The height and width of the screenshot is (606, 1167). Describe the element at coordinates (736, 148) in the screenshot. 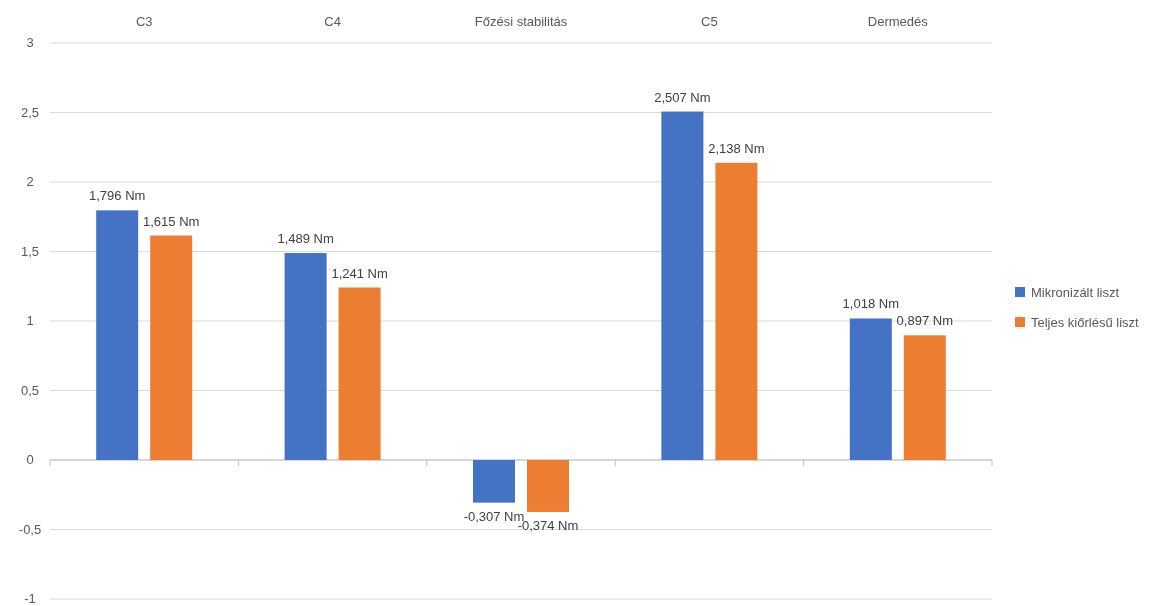

I see `data-label: 2,138 Nm` at that location.